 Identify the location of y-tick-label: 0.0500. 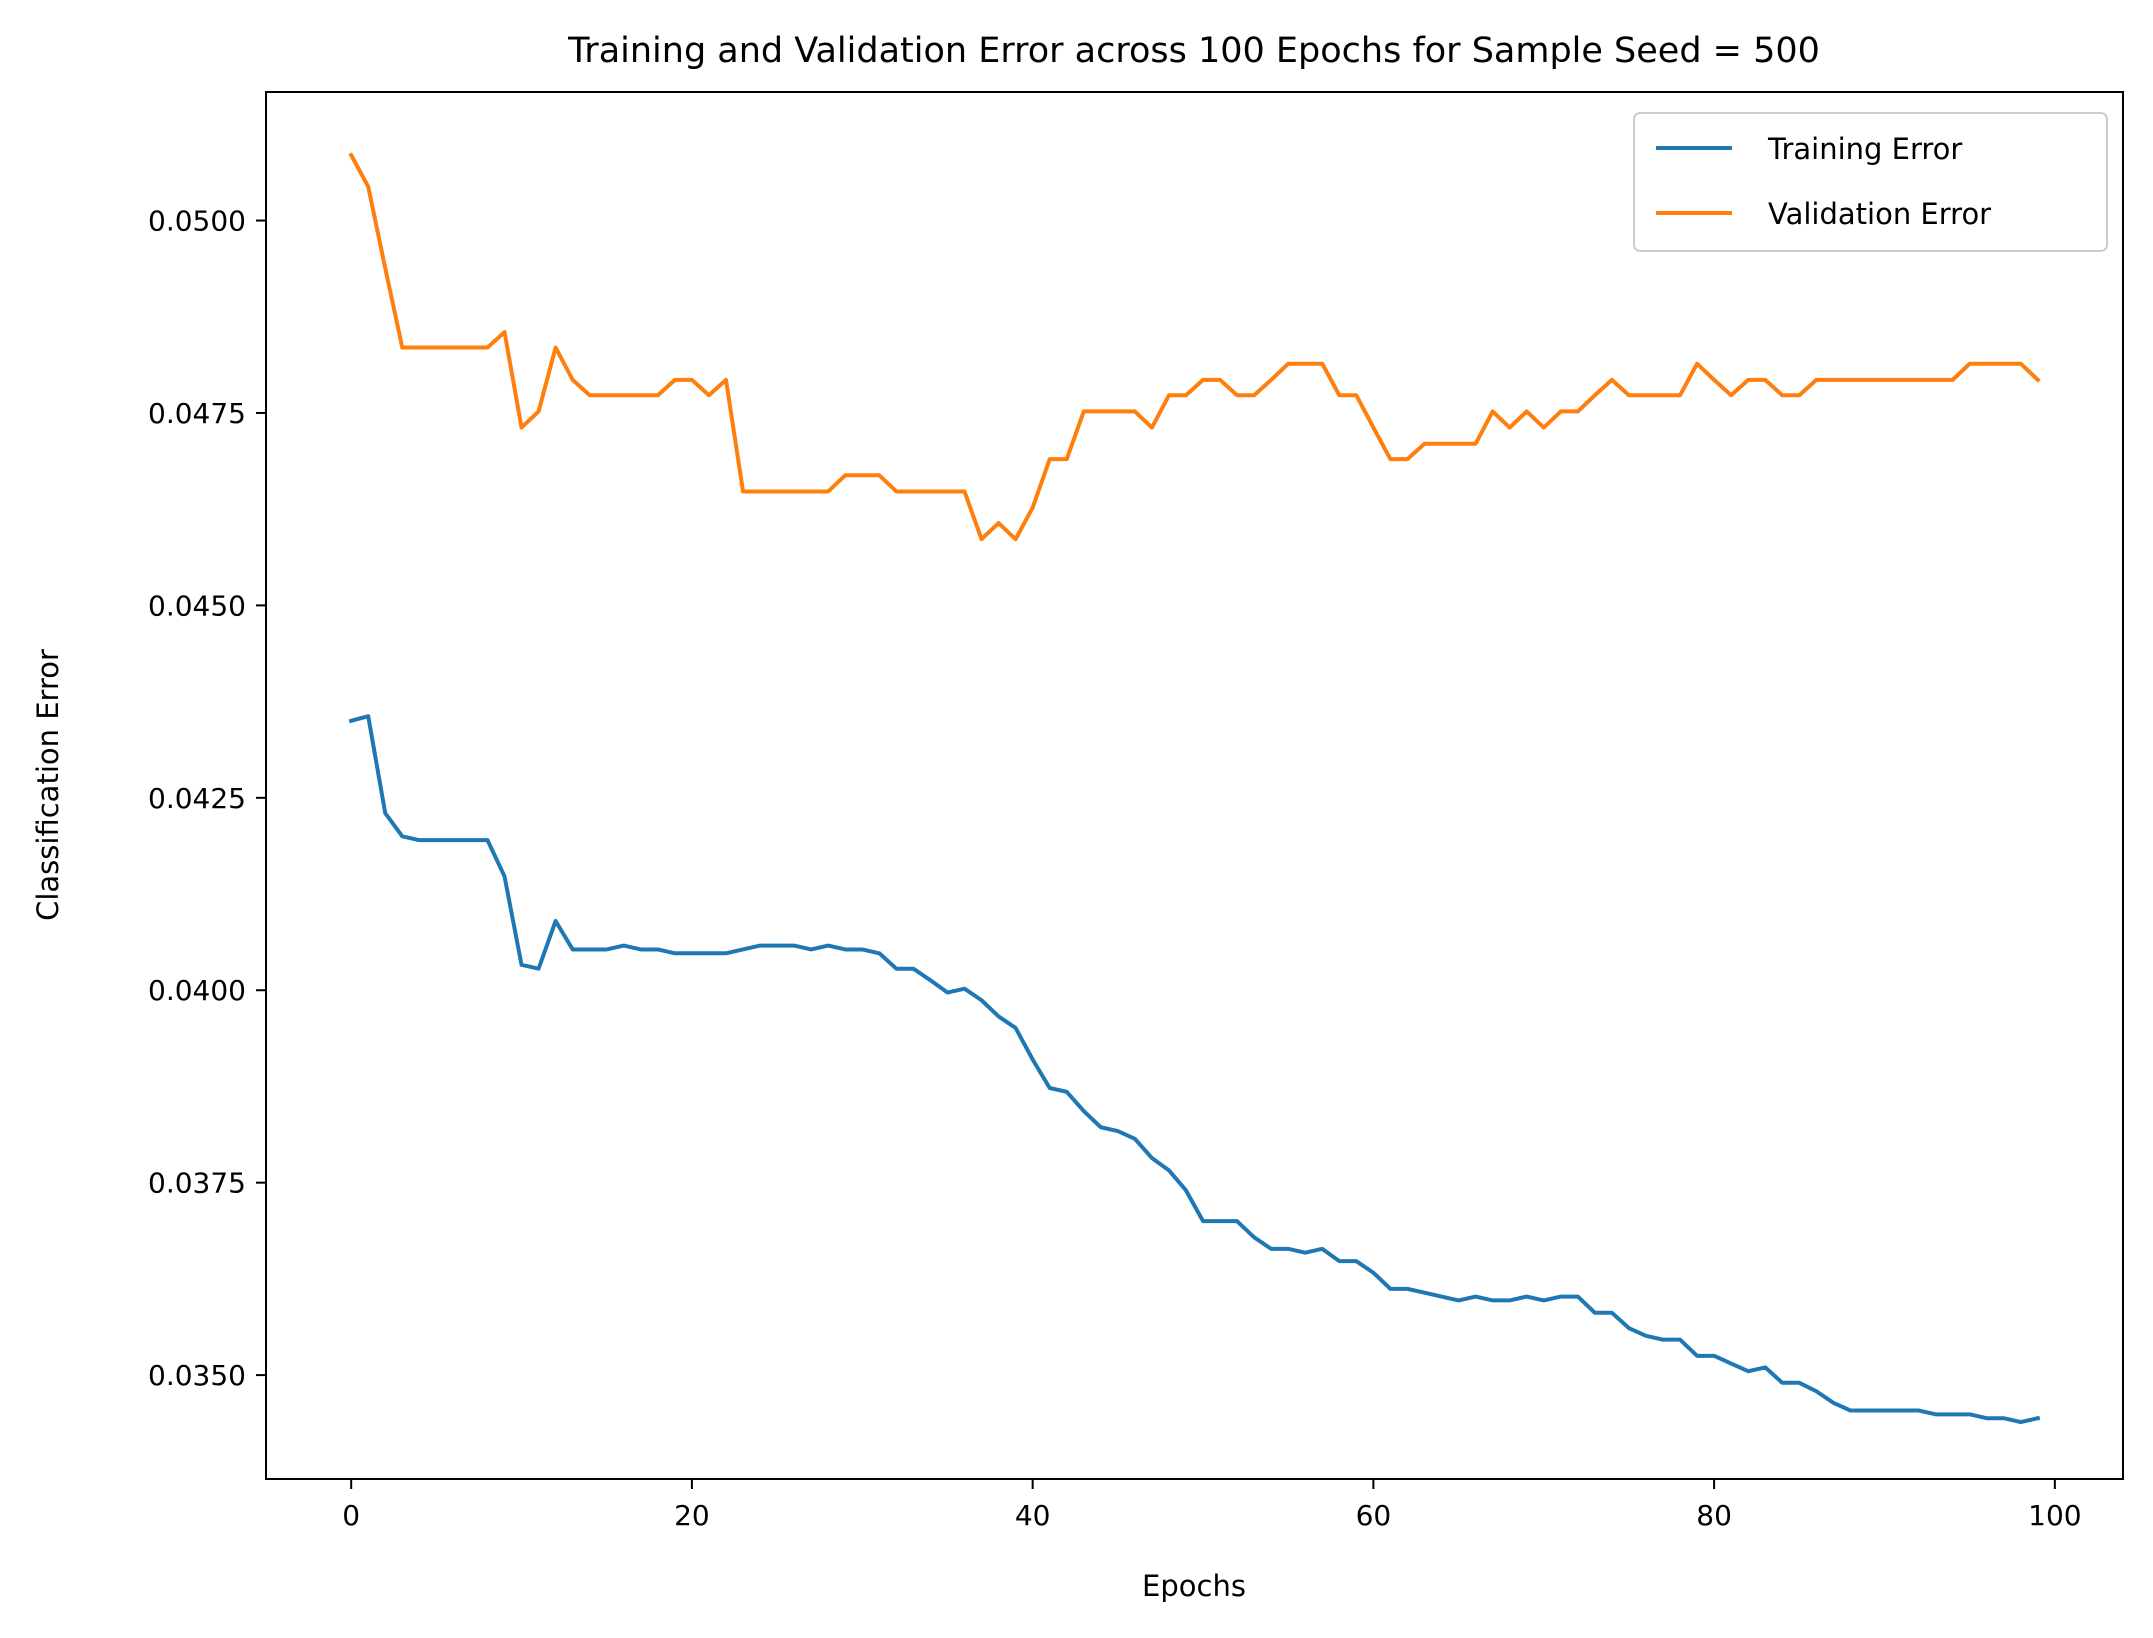
(197, 221).